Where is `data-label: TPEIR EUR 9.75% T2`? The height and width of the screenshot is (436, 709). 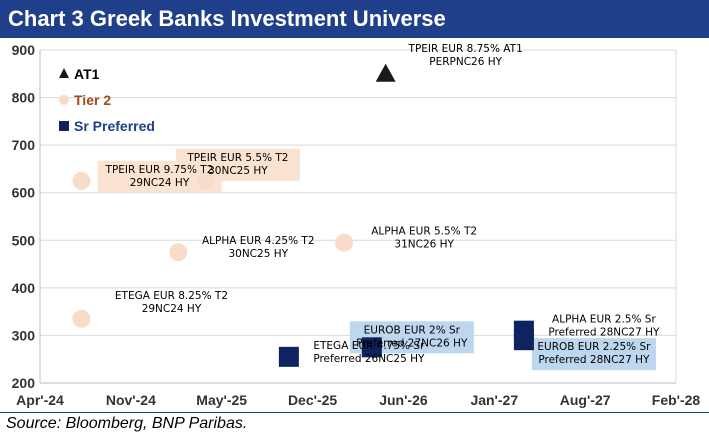
data-label: TPEIR EUR 9.75% T2 is located at coordinates (159, 170).